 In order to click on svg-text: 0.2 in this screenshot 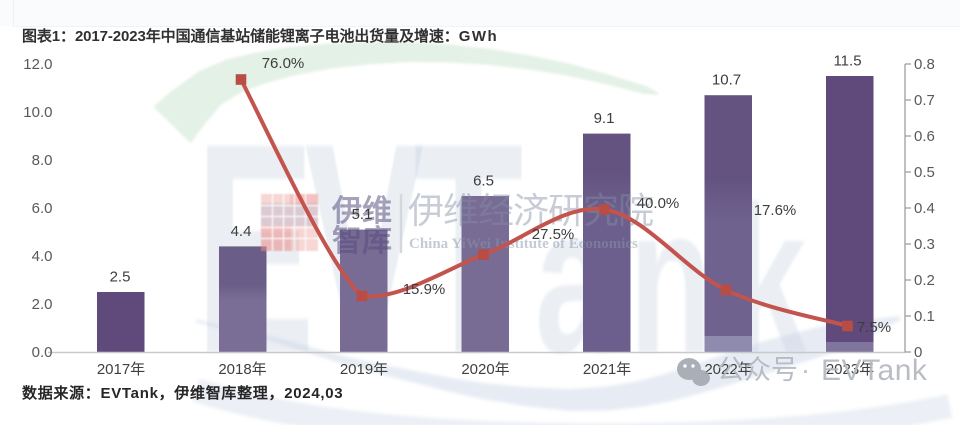, I will do `click(924, 280)`.